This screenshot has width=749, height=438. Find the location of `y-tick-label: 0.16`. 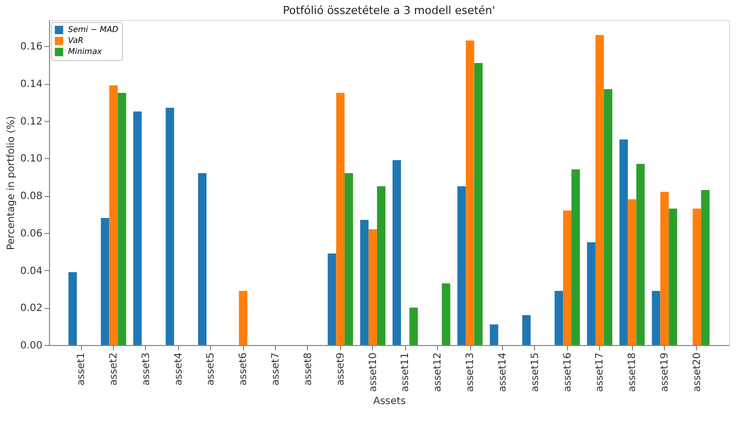

y-tick-label: 0.16 is located at coordinates (31, 47).